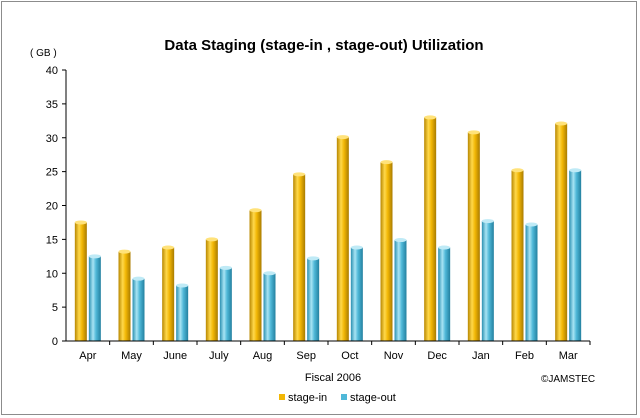 The width and height of the screenshot is (640, 418). I want to click on y-tick-label: 0, so click(55, 342).